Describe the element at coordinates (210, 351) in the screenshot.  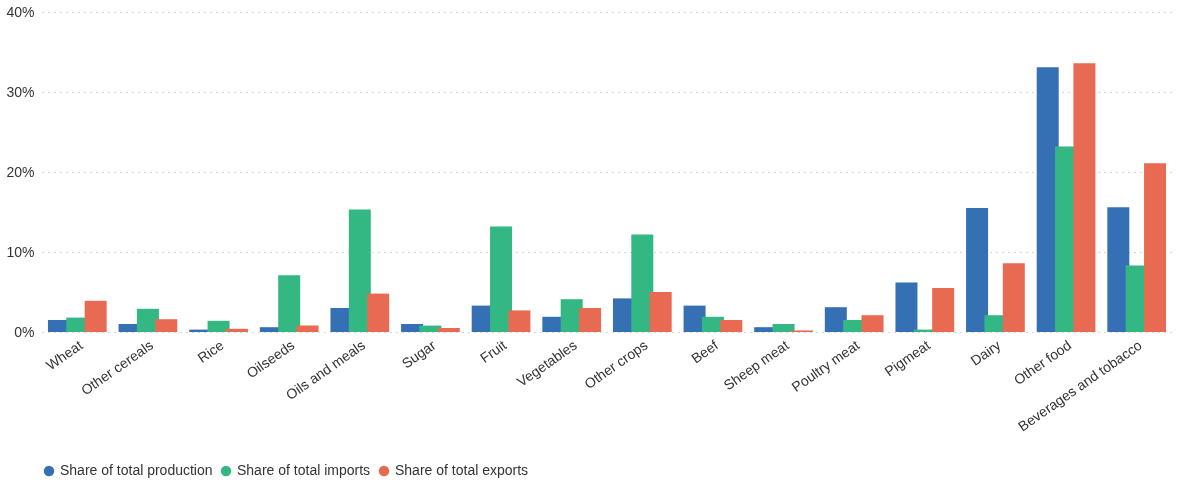
I see `x-tick-label: Rice` at that location.